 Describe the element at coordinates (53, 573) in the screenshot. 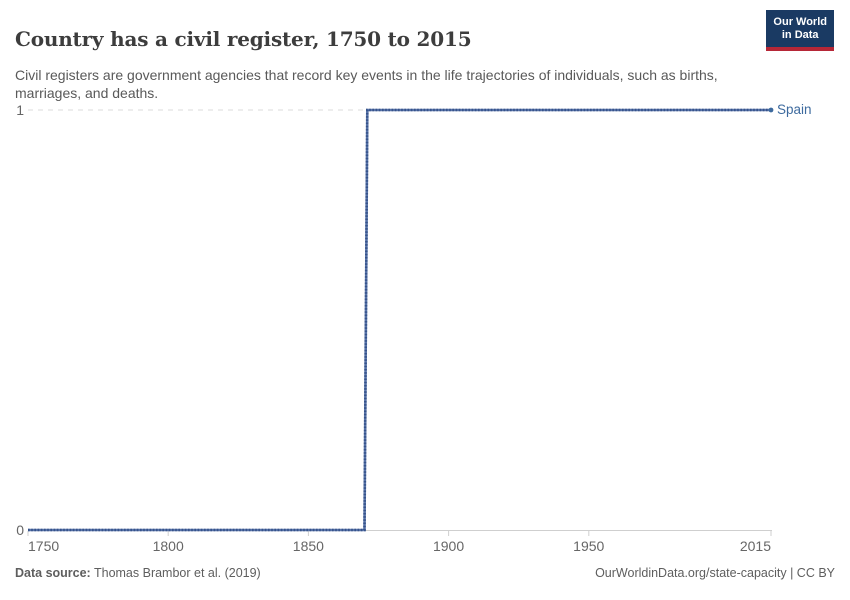

I see `data-source-label: Data source:` at that location.